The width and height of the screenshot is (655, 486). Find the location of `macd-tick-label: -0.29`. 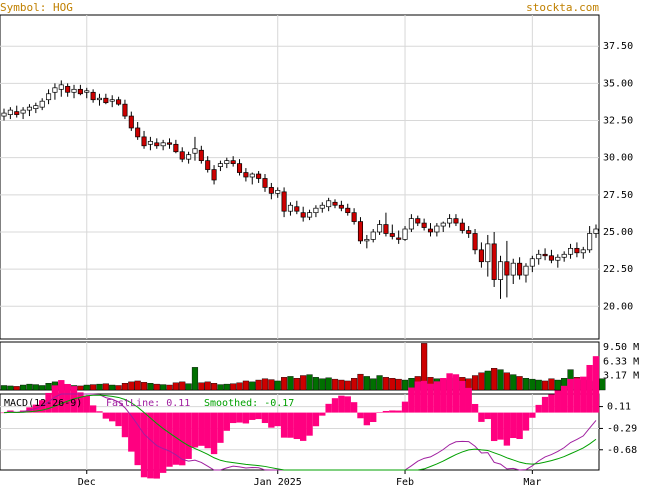

macd-tick-label: -0.29 is located at coordinates (622, 428).